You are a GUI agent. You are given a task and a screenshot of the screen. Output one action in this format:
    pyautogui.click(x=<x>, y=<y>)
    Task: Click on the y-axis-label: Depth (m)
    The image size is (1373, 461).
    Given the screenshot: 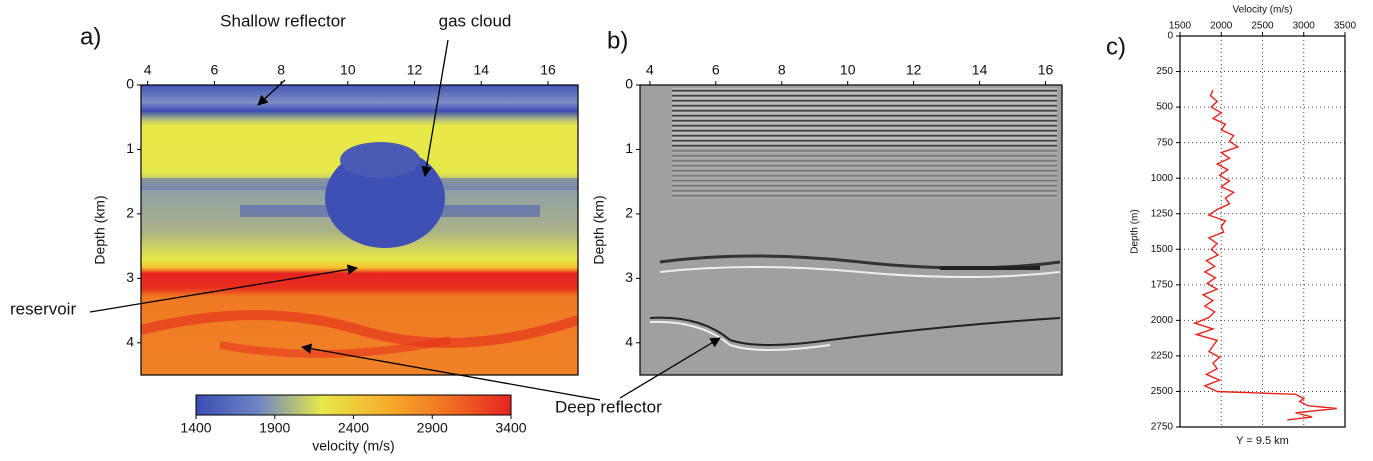 What is the action you would take?
    pyautogui.click(x=1135, y=231)
    